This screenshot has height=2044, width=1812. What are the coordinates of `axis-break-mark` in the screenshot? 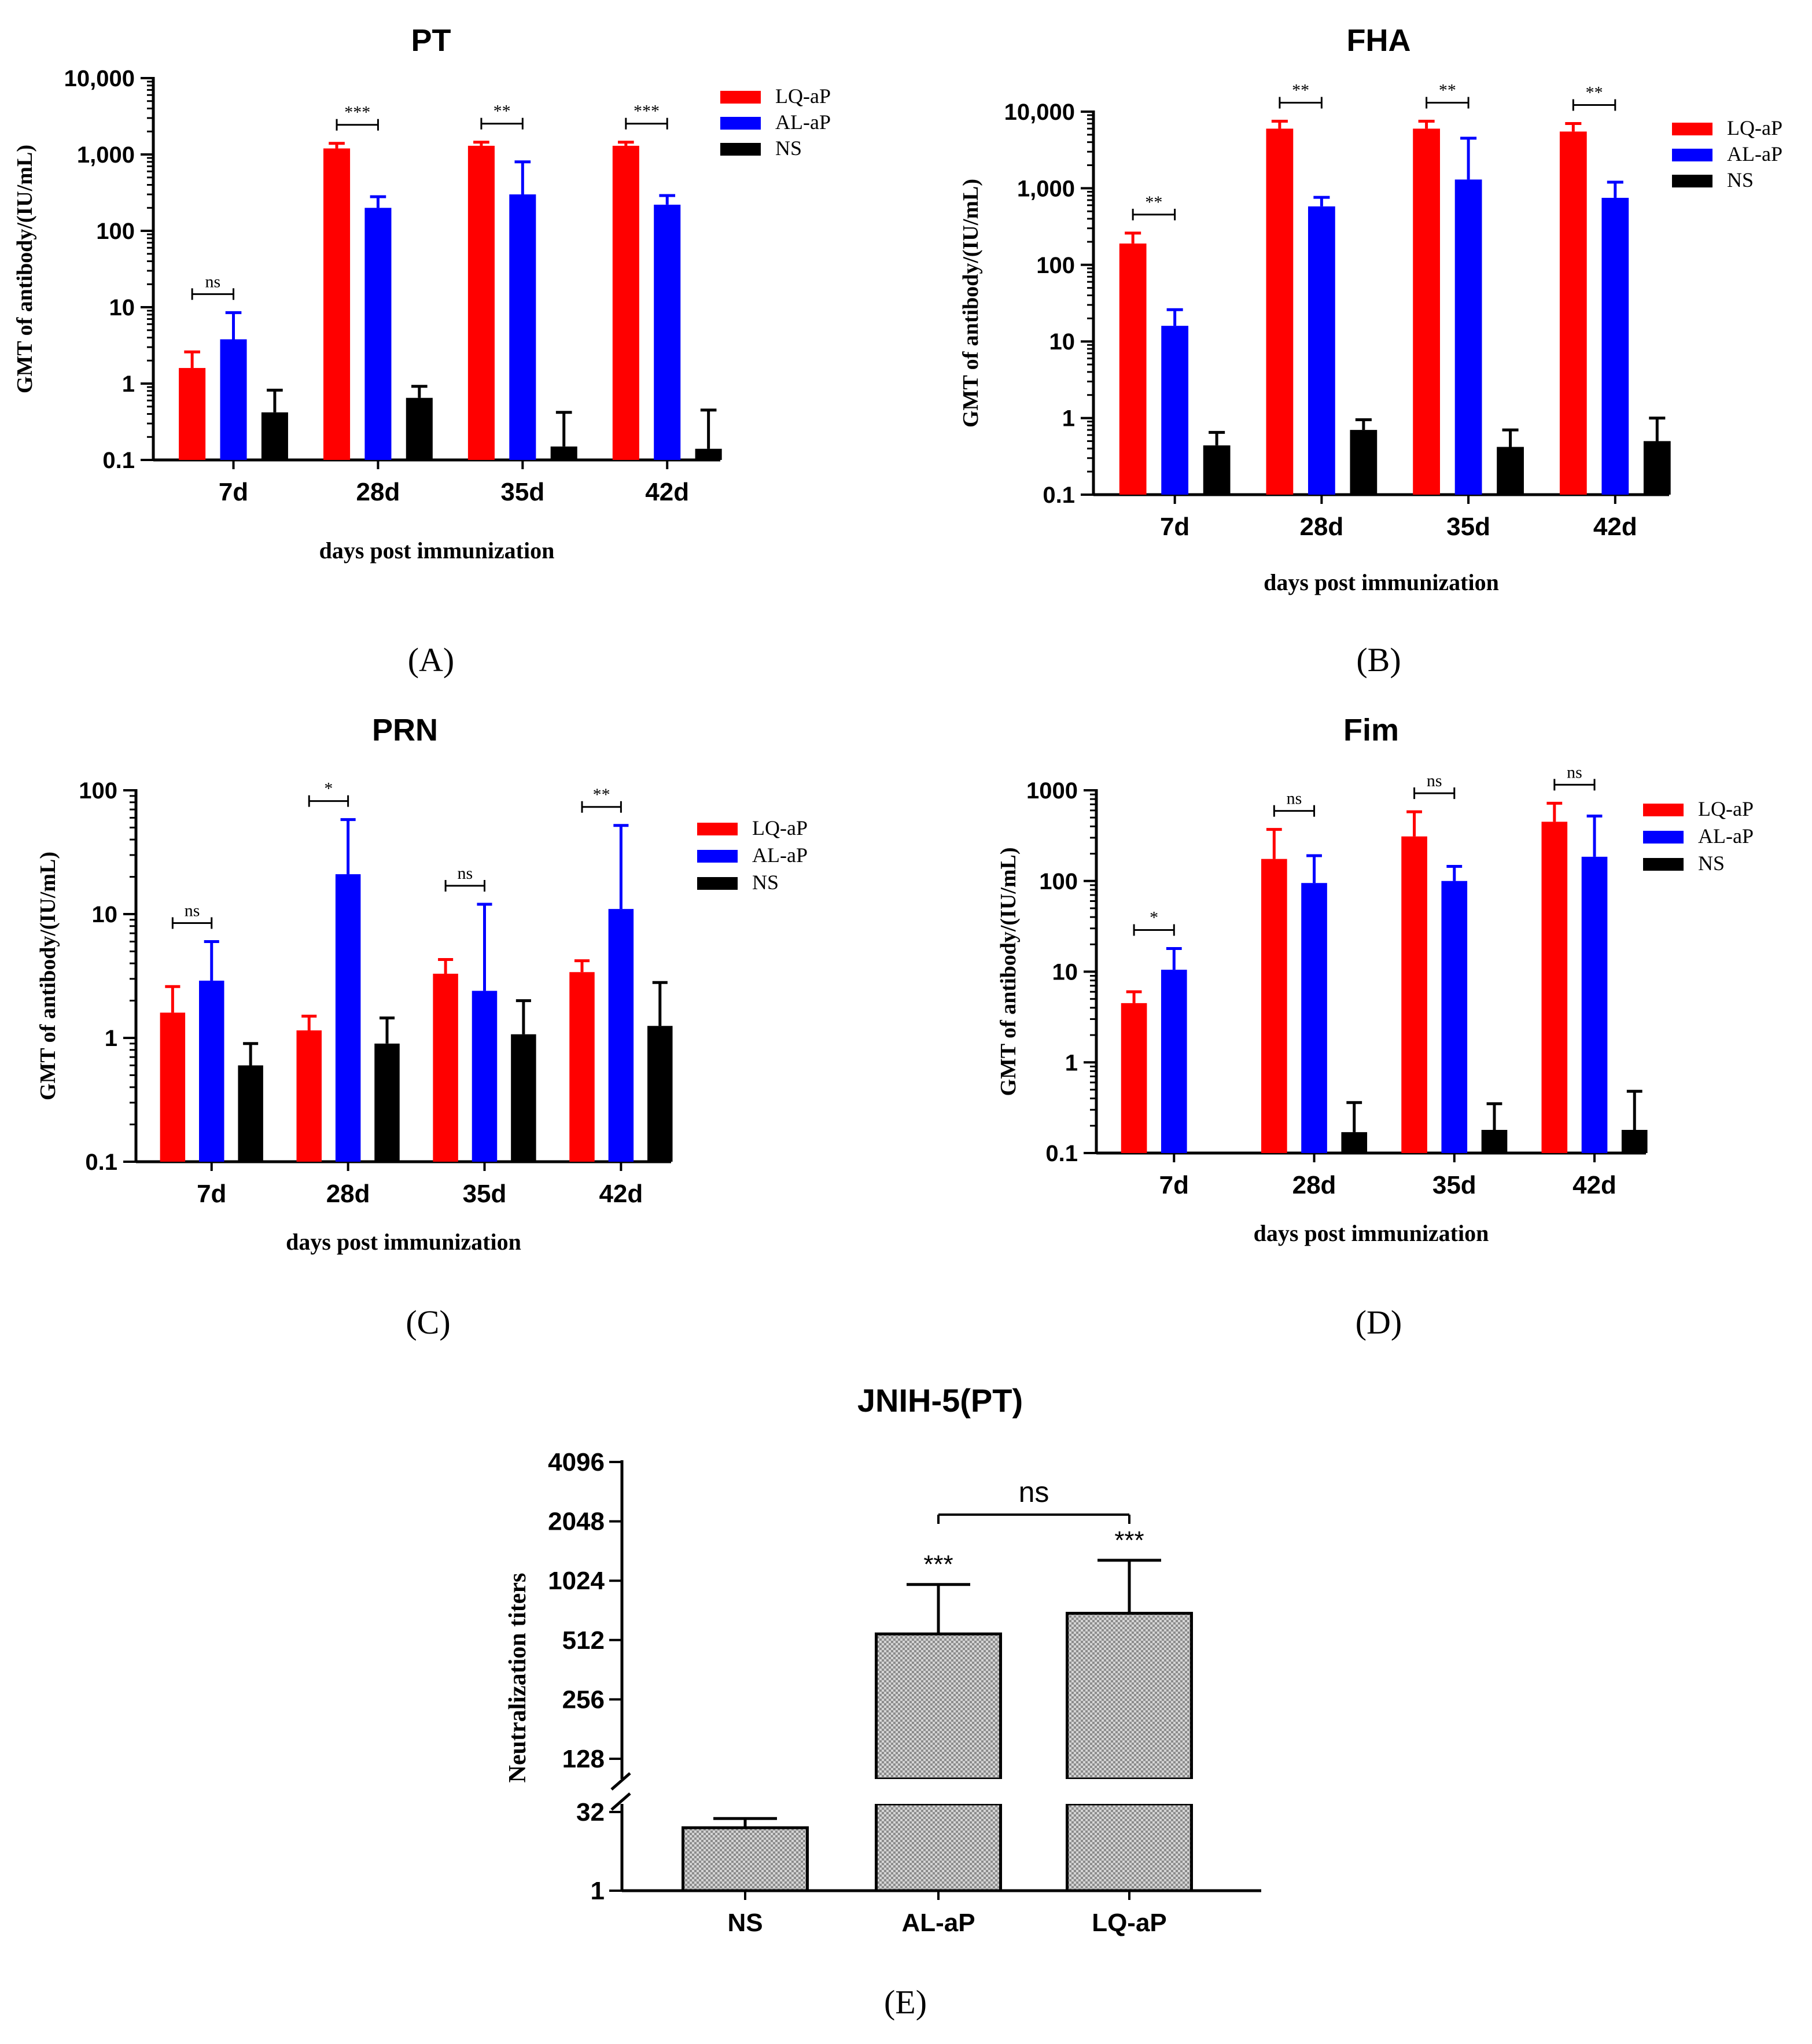 It's located at (620, 1801).